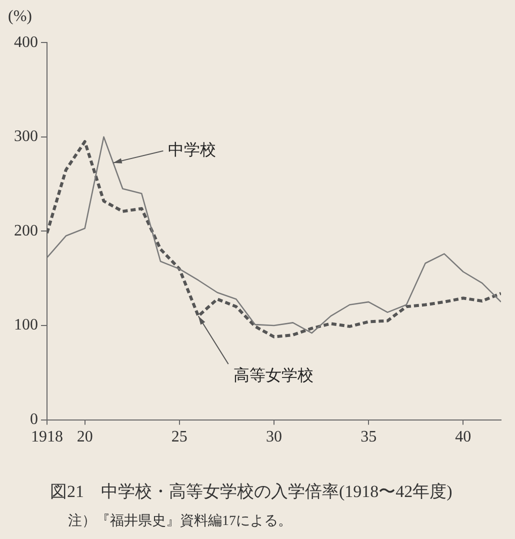 Image resolution: width=515 pixels, height=539 pixels. I want to click on x-tick-label: 30, so click(274, 437).